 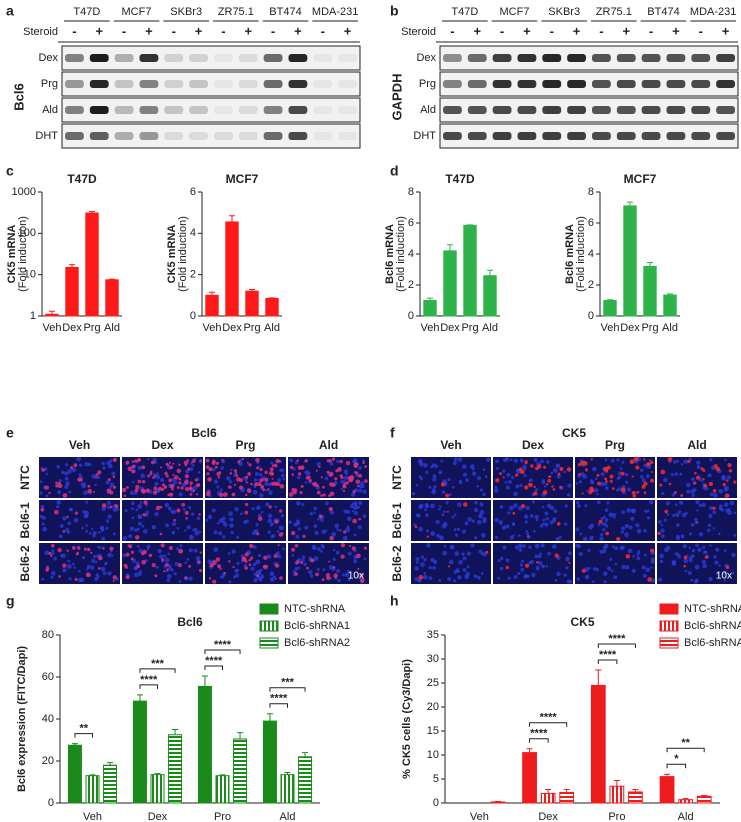 What do you see at coordinates (470, 270) in the screenshot?
I see `bar` at bounding box center [470, 270].